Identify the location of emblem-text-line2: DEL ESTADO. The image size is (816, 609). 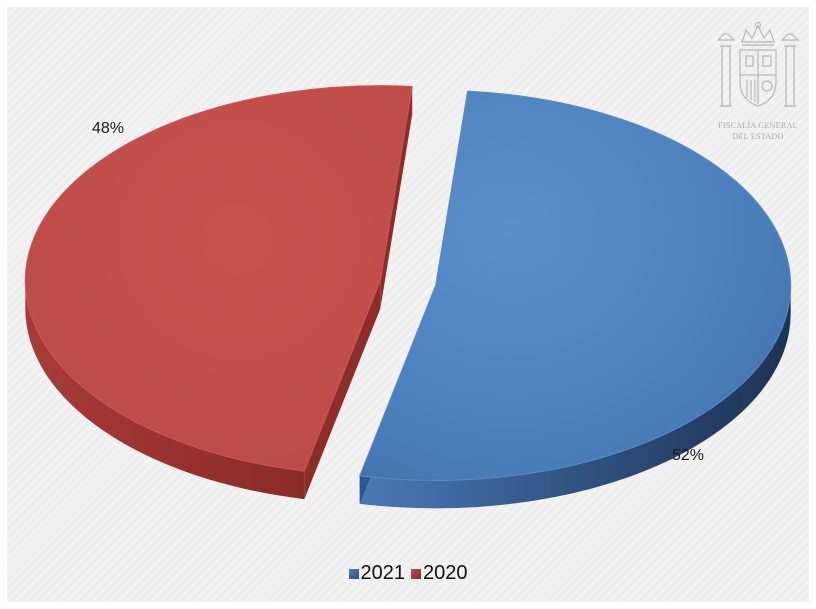
(758, 136).